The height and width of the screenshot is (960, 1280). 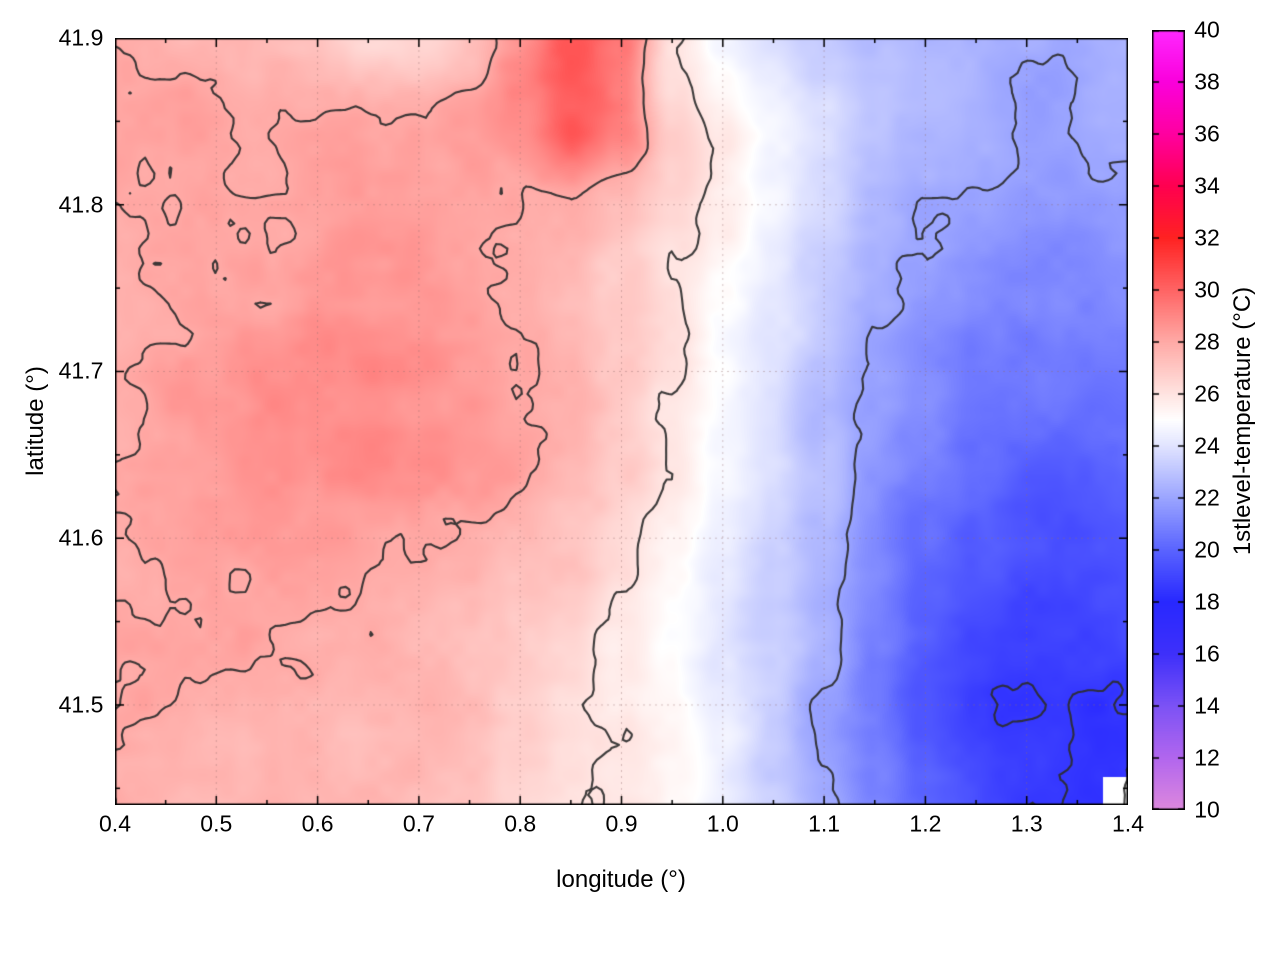 What do you see at coordinates (115, 823) in the screenshot?
I see `x-tick-label: 0.4` at bounding box center [115, 823].